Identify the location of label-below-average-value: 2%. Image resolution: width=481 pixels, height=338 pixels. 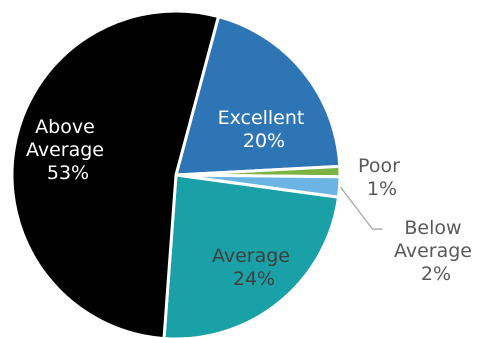
(436, 274).